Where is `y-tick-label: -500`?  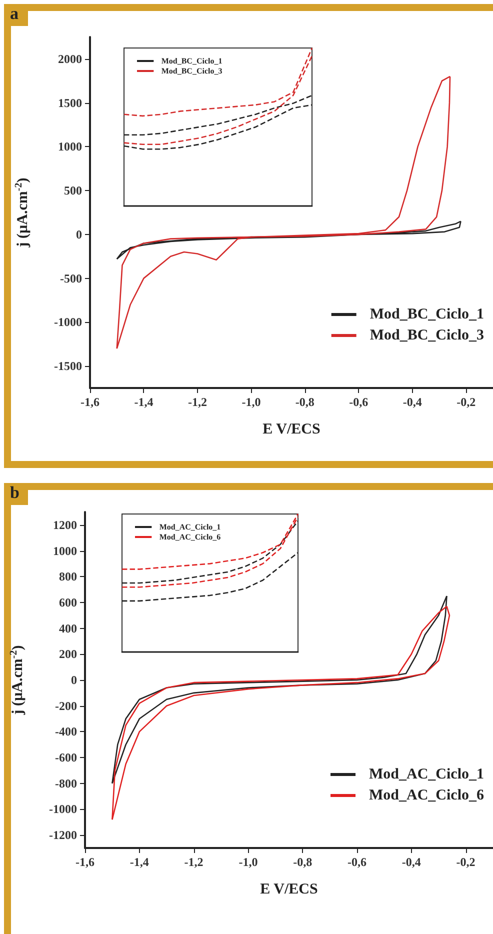
y-tick-label: -500 is located at coordinates (71, 278).